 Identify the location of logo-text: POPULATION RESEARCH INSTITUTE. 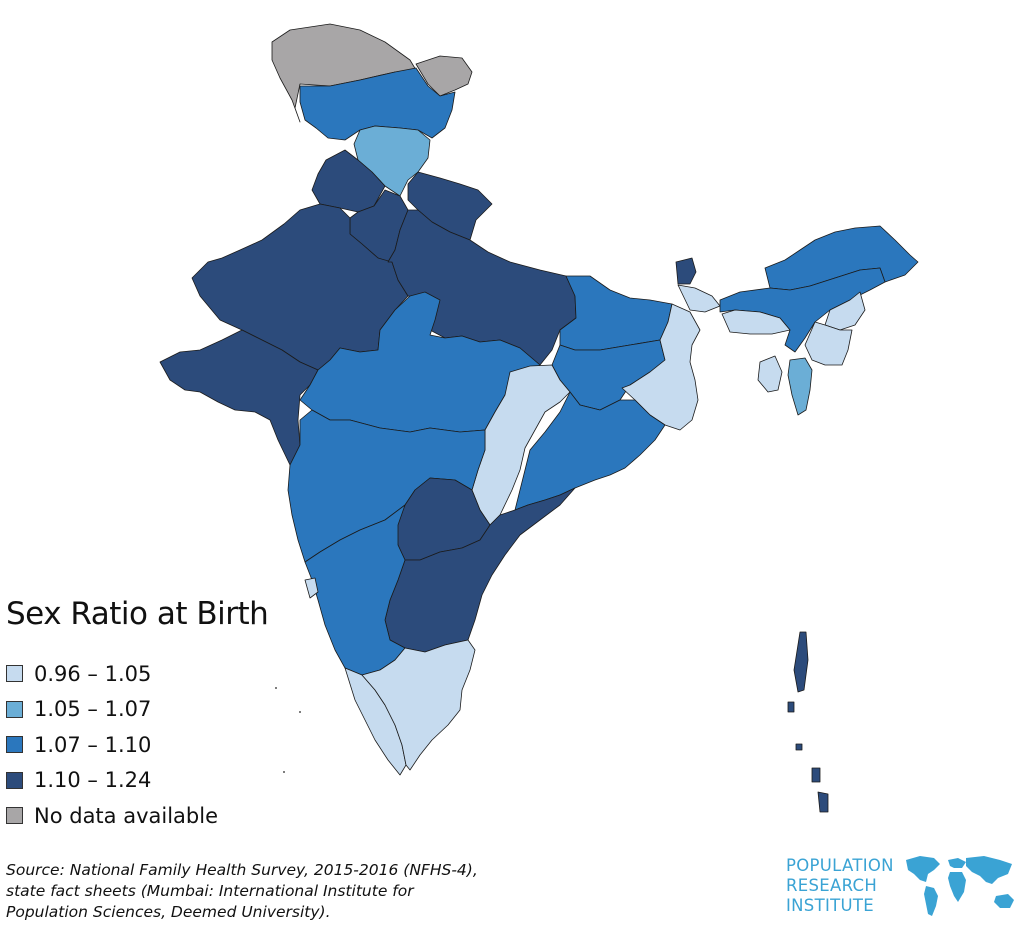
(840, 886).